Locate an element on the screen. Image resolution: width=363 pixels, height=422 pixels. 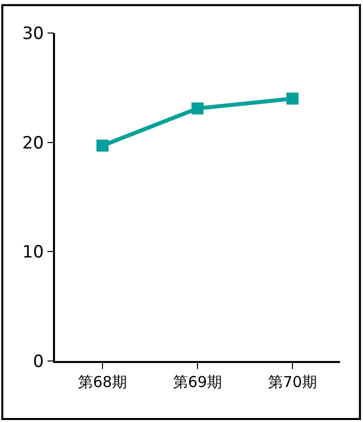
y-tick-label: 30 is located at coordinates (33, 34).